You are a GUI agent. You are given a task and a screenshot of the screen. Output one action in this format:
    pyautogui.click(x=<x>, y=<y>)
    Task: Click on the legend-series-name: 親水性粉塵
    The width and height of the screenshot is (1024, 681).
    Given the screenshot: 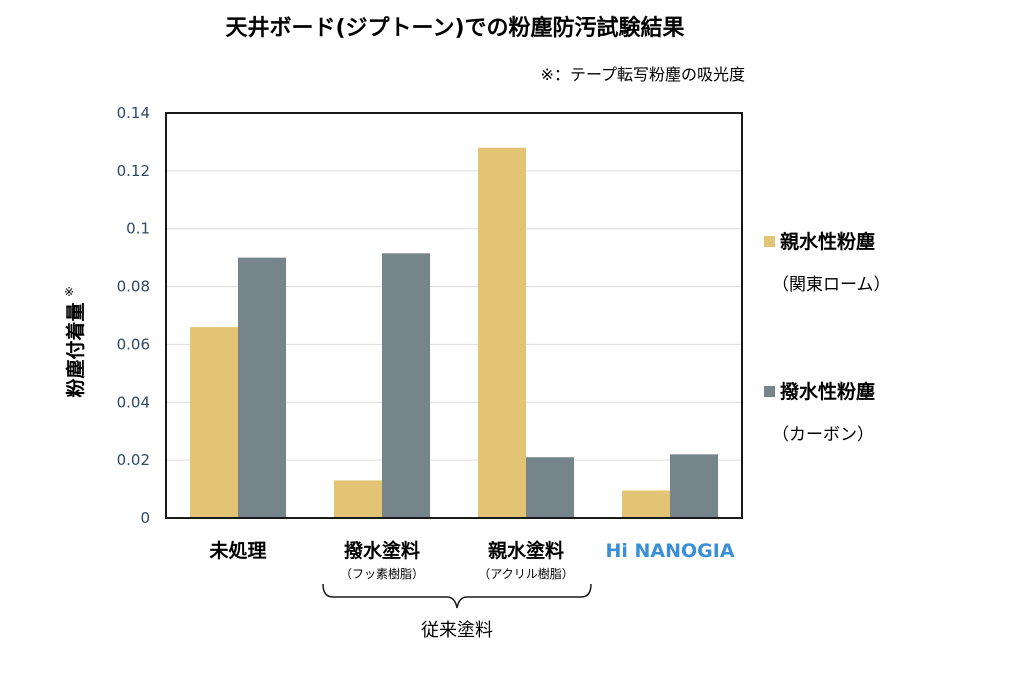 What is the action you would take?
    pyautogui.click(x=827, y=241)
    